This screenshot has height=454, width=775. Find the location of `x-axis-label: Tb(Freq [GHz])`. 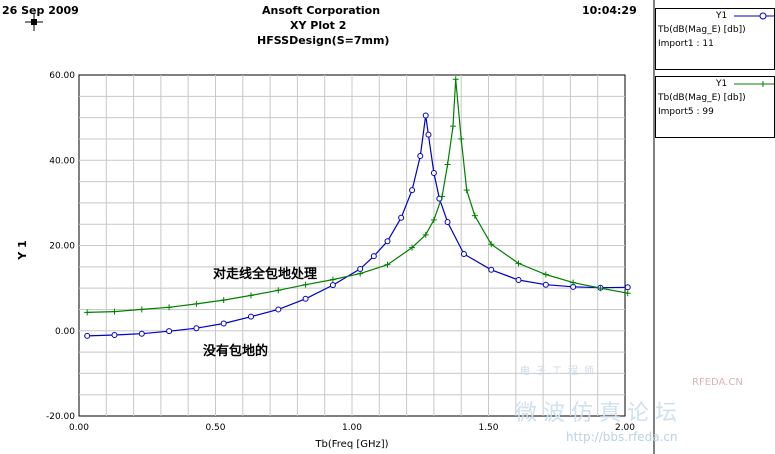

x-axis-label: Tb(Freq [GHz]) is located at coordinates (351, 444).